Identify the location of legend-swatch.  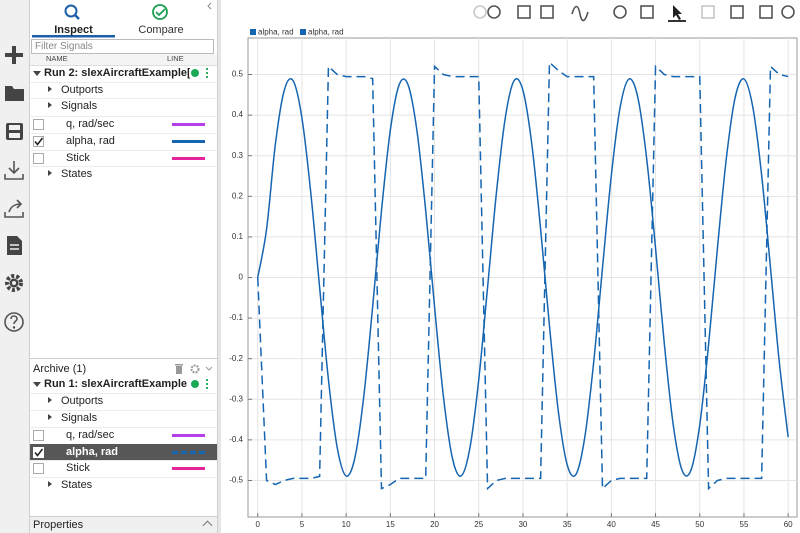
(303, 32).